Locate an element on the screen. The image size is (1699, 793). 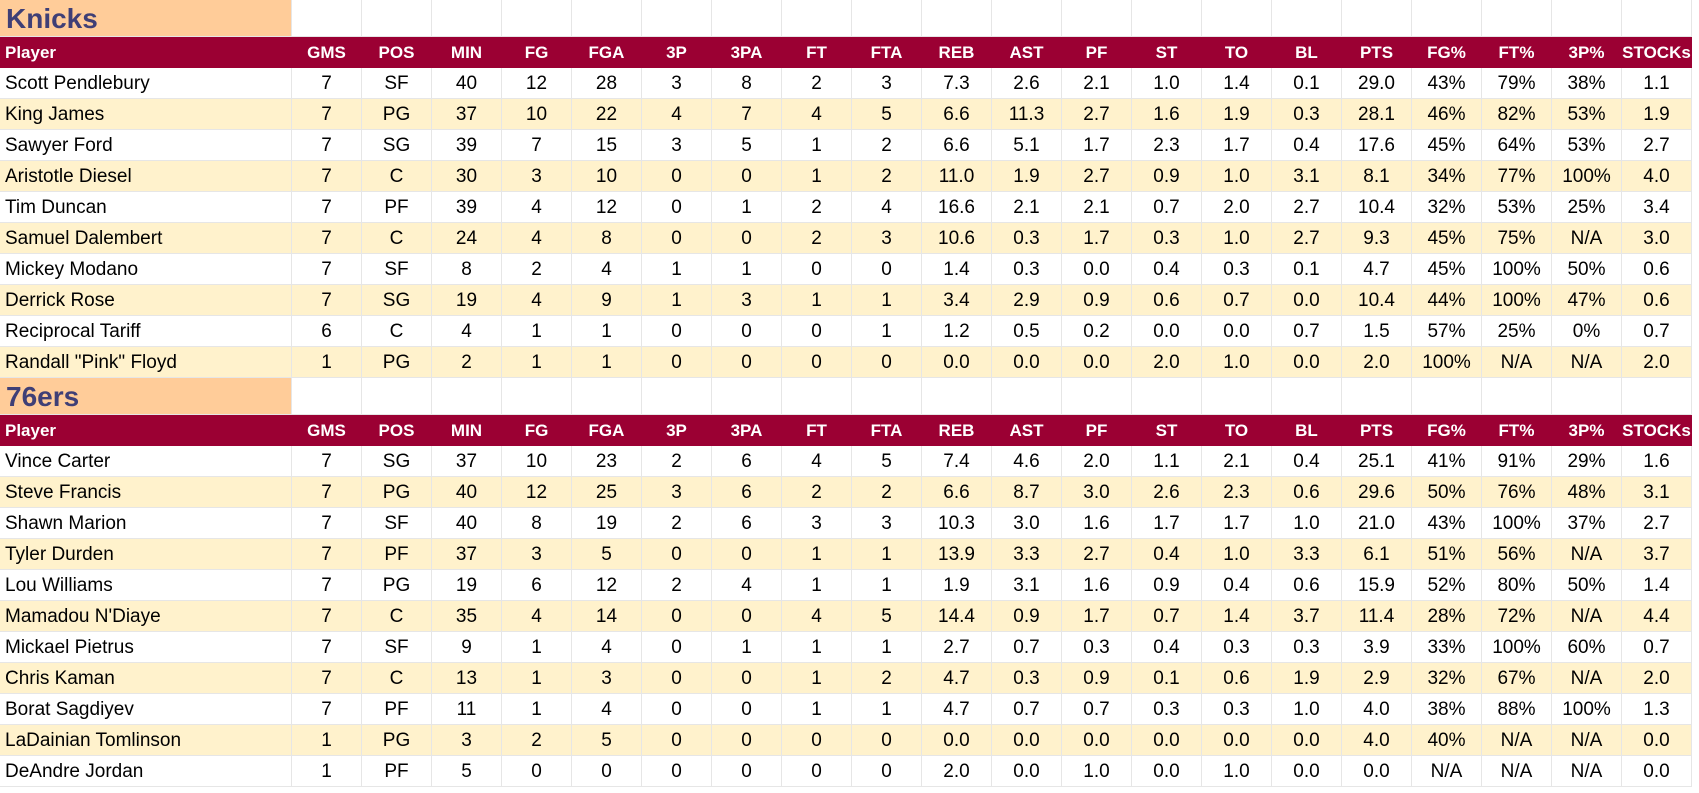
stat-cell: 34% is located at coordinates (1447, 176).